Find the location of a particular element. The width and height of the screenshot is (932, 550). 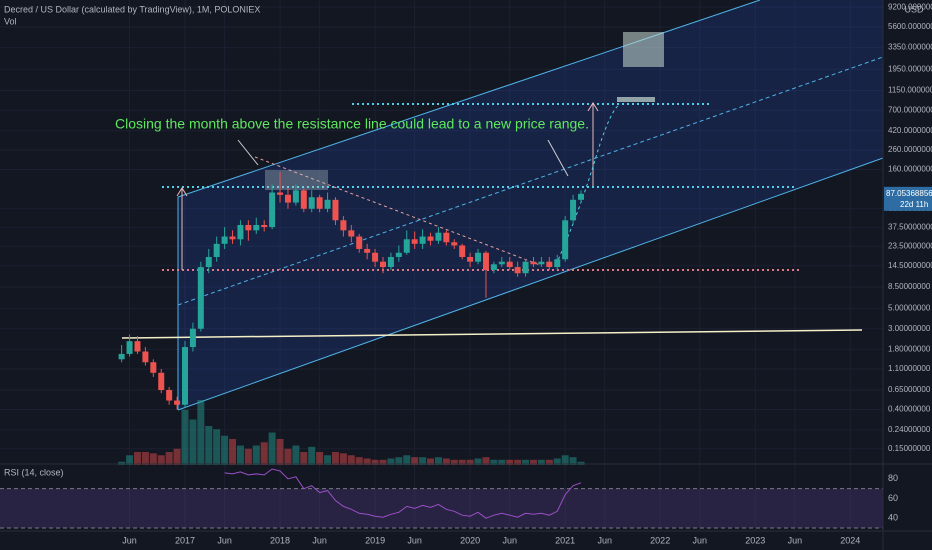

y-tick-label: 5600.00000000 is located at coordinates (910, 26).